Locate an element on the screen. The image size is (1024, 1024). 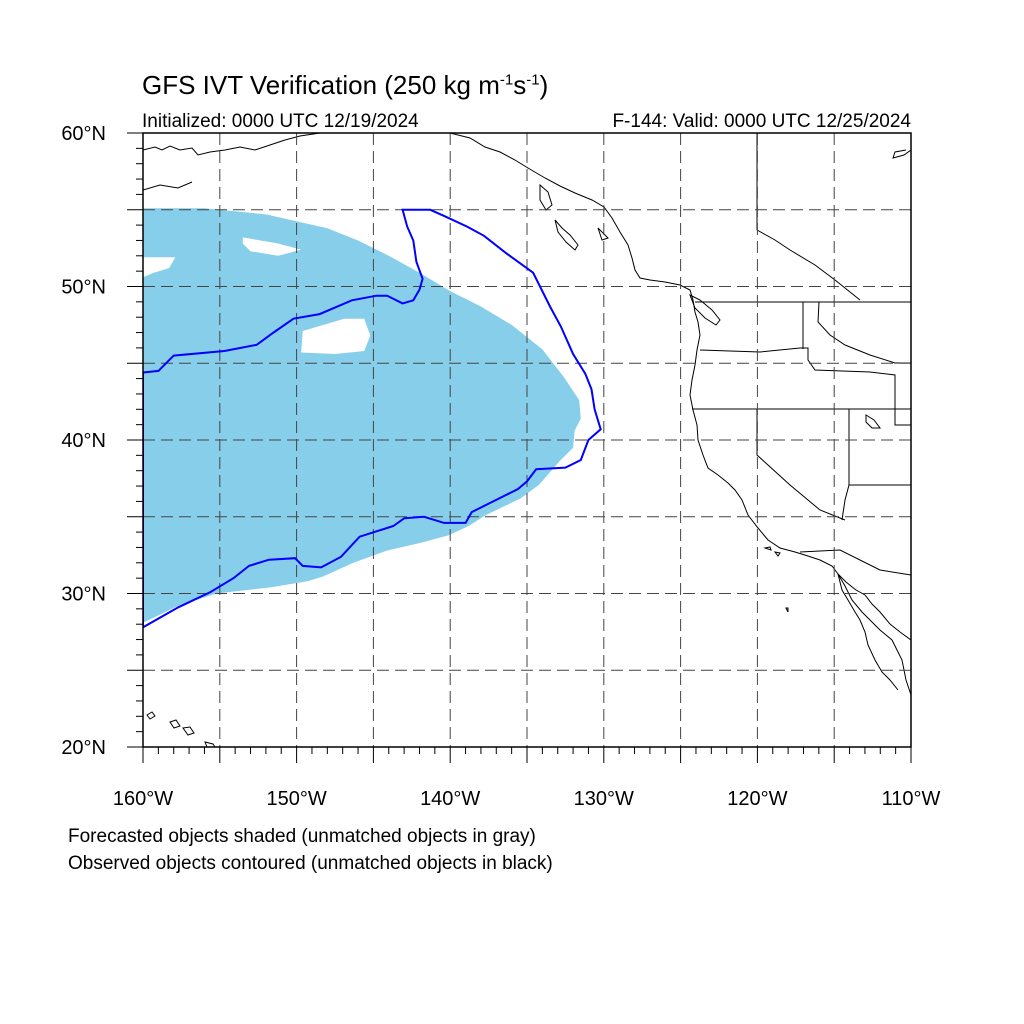
lon-label: 140°W is located at coordinates (450, 799).